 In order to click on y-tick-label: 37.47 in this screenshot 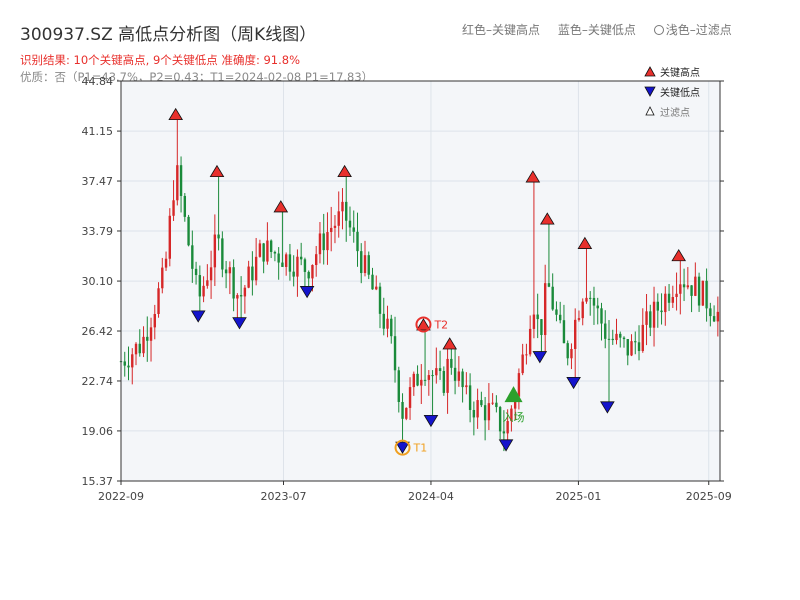, I will do `click(98, 181)`.